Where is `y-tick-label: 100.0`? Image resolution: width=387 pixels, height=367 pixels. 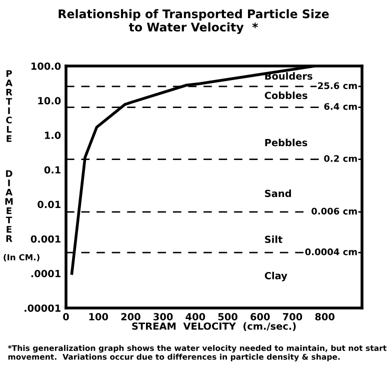
y-tick-label: 100.0 is located at coordinates (46, 66).